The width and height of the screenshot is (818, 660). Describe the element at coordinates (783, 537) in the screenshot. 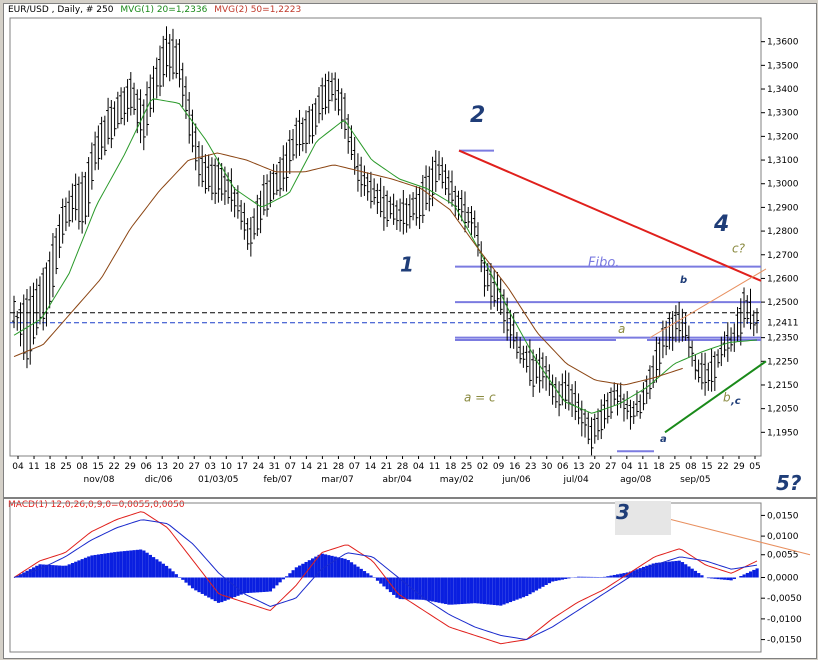

I see `macd-y-tick-label: 0,0100` at that location.